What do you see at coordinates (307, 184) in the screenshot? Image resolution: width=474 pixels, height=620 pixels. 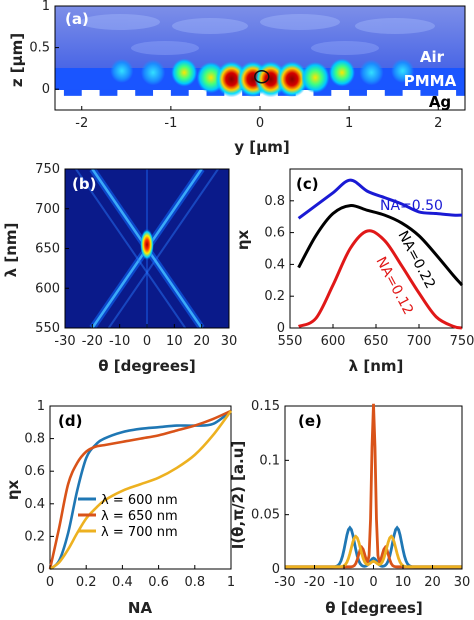 I see `panel-c-tag: (c)` at bounding box center [307, 184].